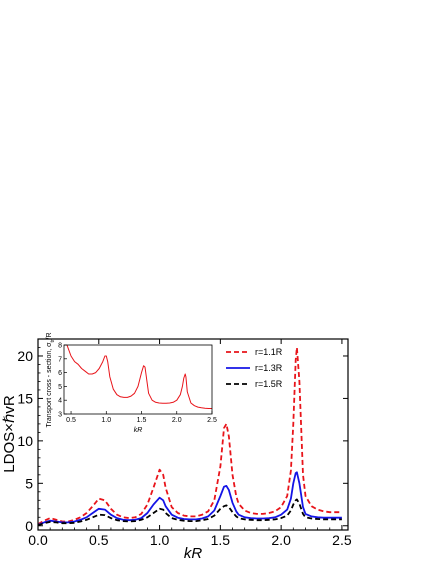 This screenshot has height=564, width=436. I want to click on legend-label-1: r=1.1R, so click(269, 352).